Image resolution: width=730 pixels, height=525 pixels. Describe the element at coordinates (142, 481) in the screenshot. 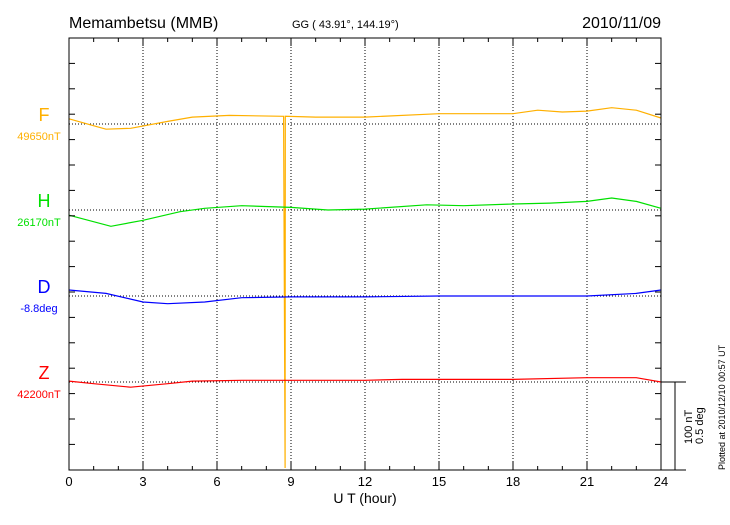

I see `x-tick-label: 3` at that location.